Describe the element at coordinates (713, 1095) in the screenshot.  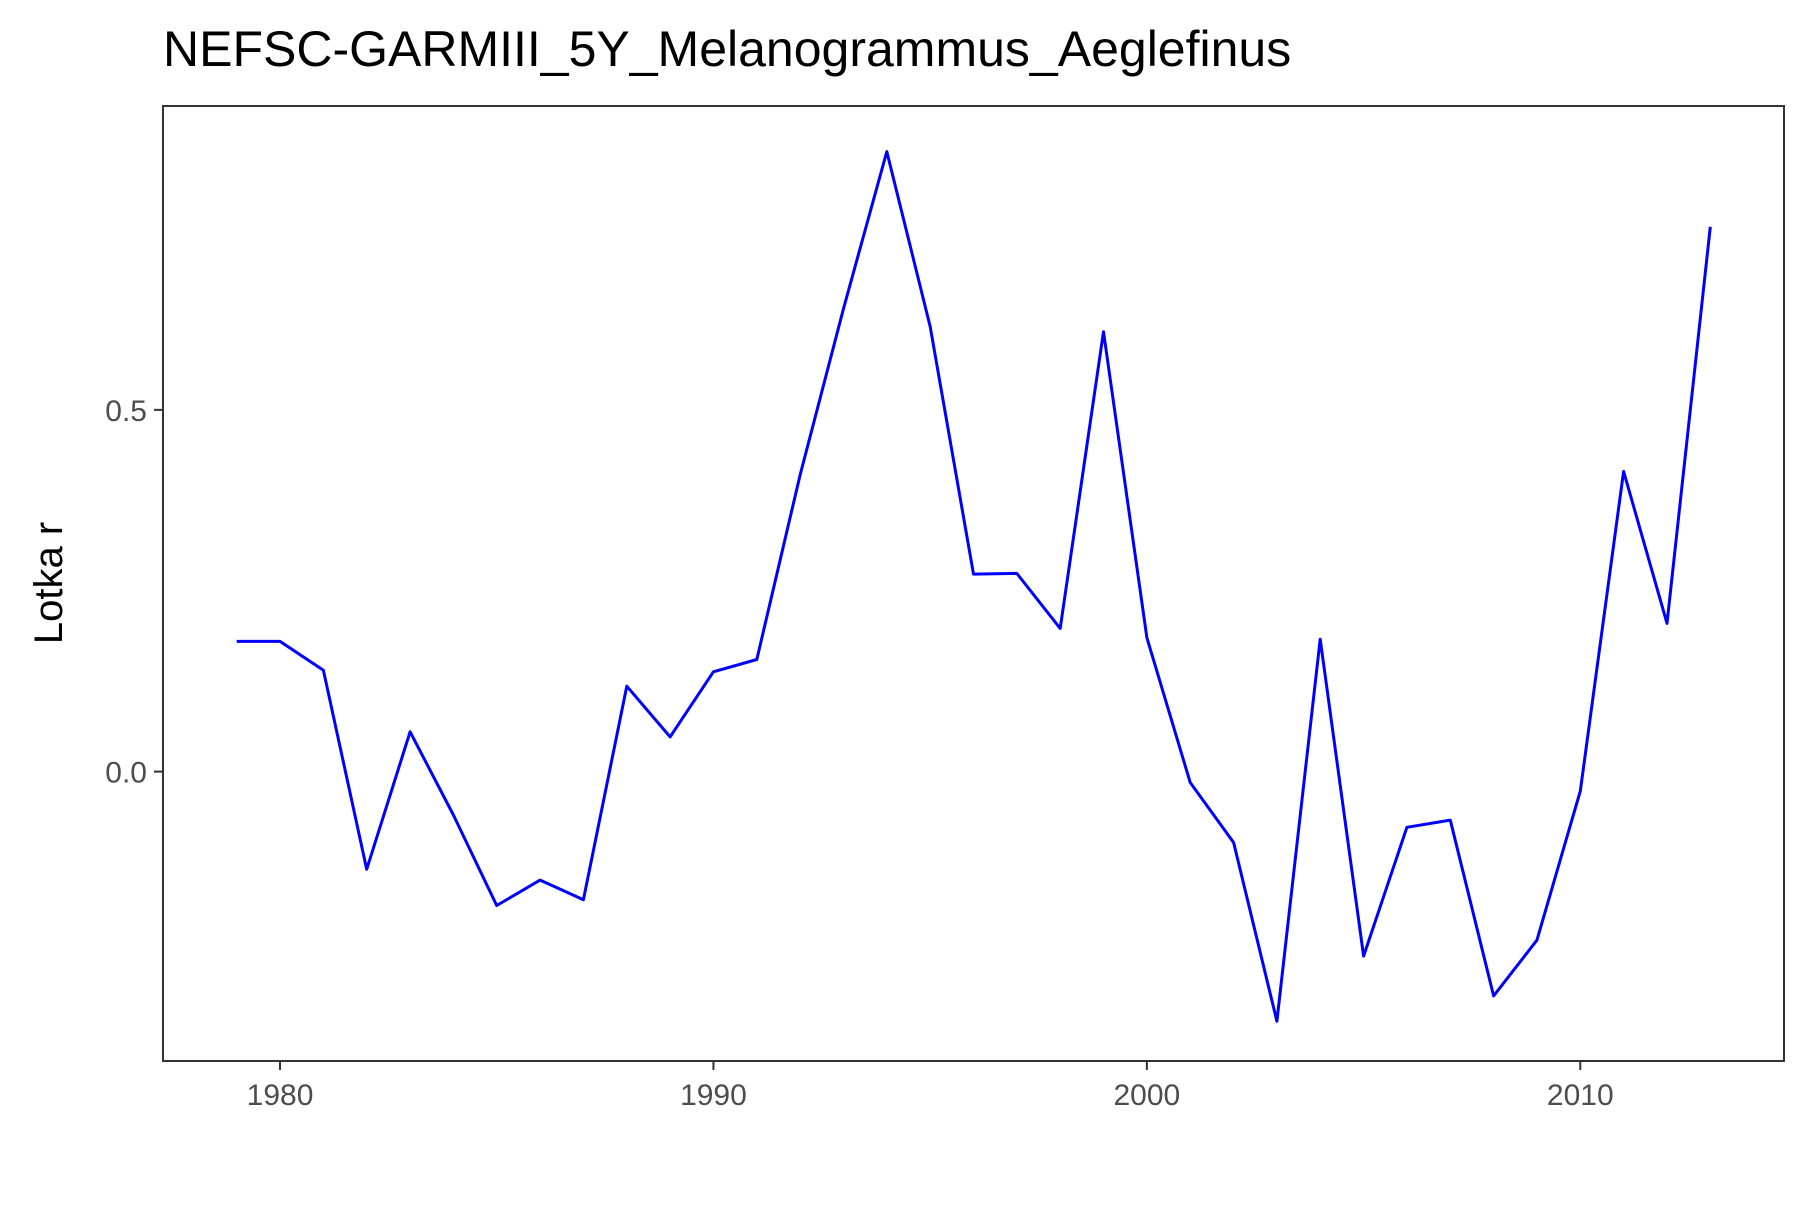
I see `x-tick-label: 1990` at that location.